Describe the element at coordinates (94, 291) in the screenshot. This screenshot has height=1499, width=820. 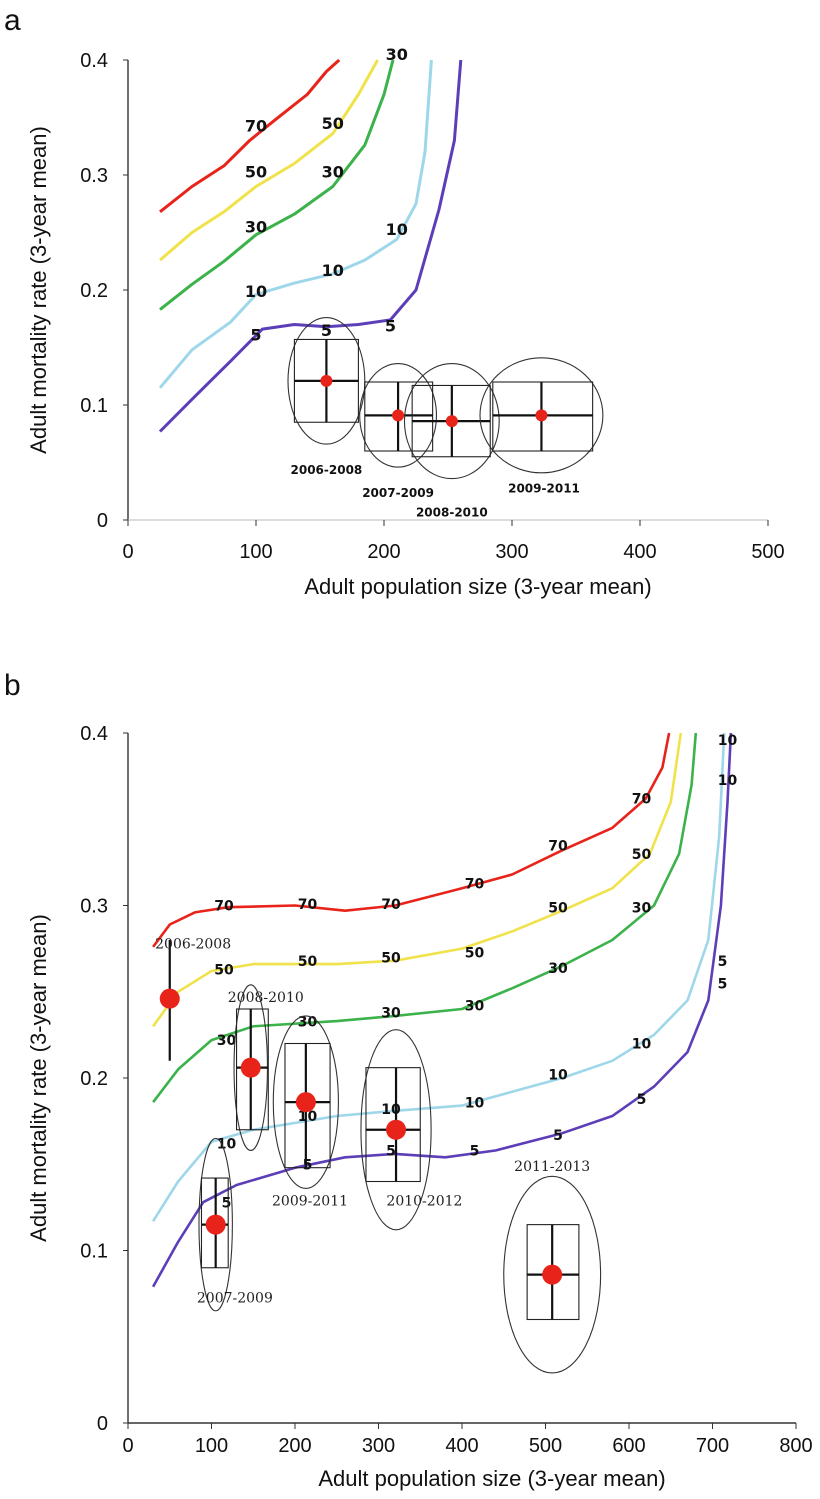
I see `y-tick-label: 0.2` at that location.